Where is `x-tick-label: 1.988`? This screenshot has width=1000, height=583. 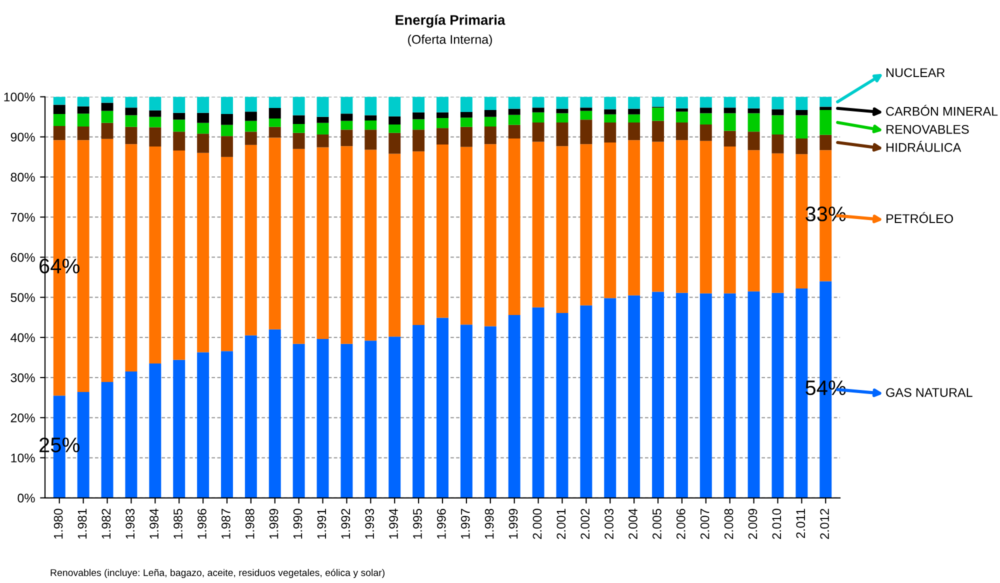
x-tick-label: 1.988 is located at coordinates (249, 523).